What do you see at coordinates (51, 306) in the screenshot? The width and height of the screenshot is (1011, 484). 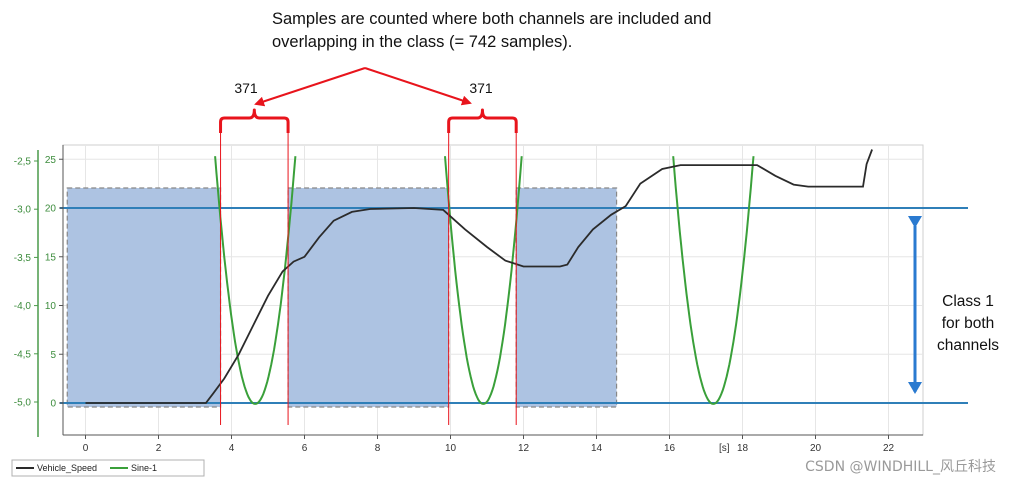 I see `speed-tick-label: 10` at bounding box center [51, 306].